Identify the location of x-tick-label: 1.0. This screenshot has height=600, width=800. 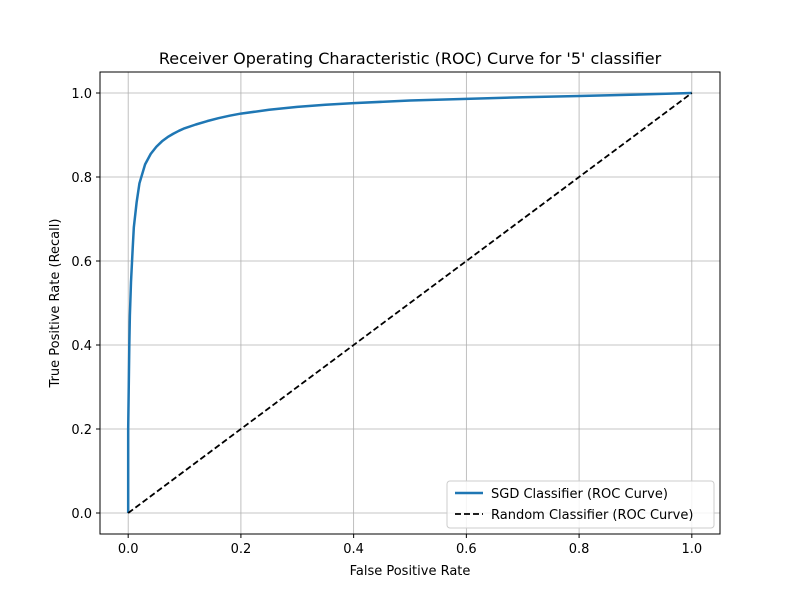
(691, 549).